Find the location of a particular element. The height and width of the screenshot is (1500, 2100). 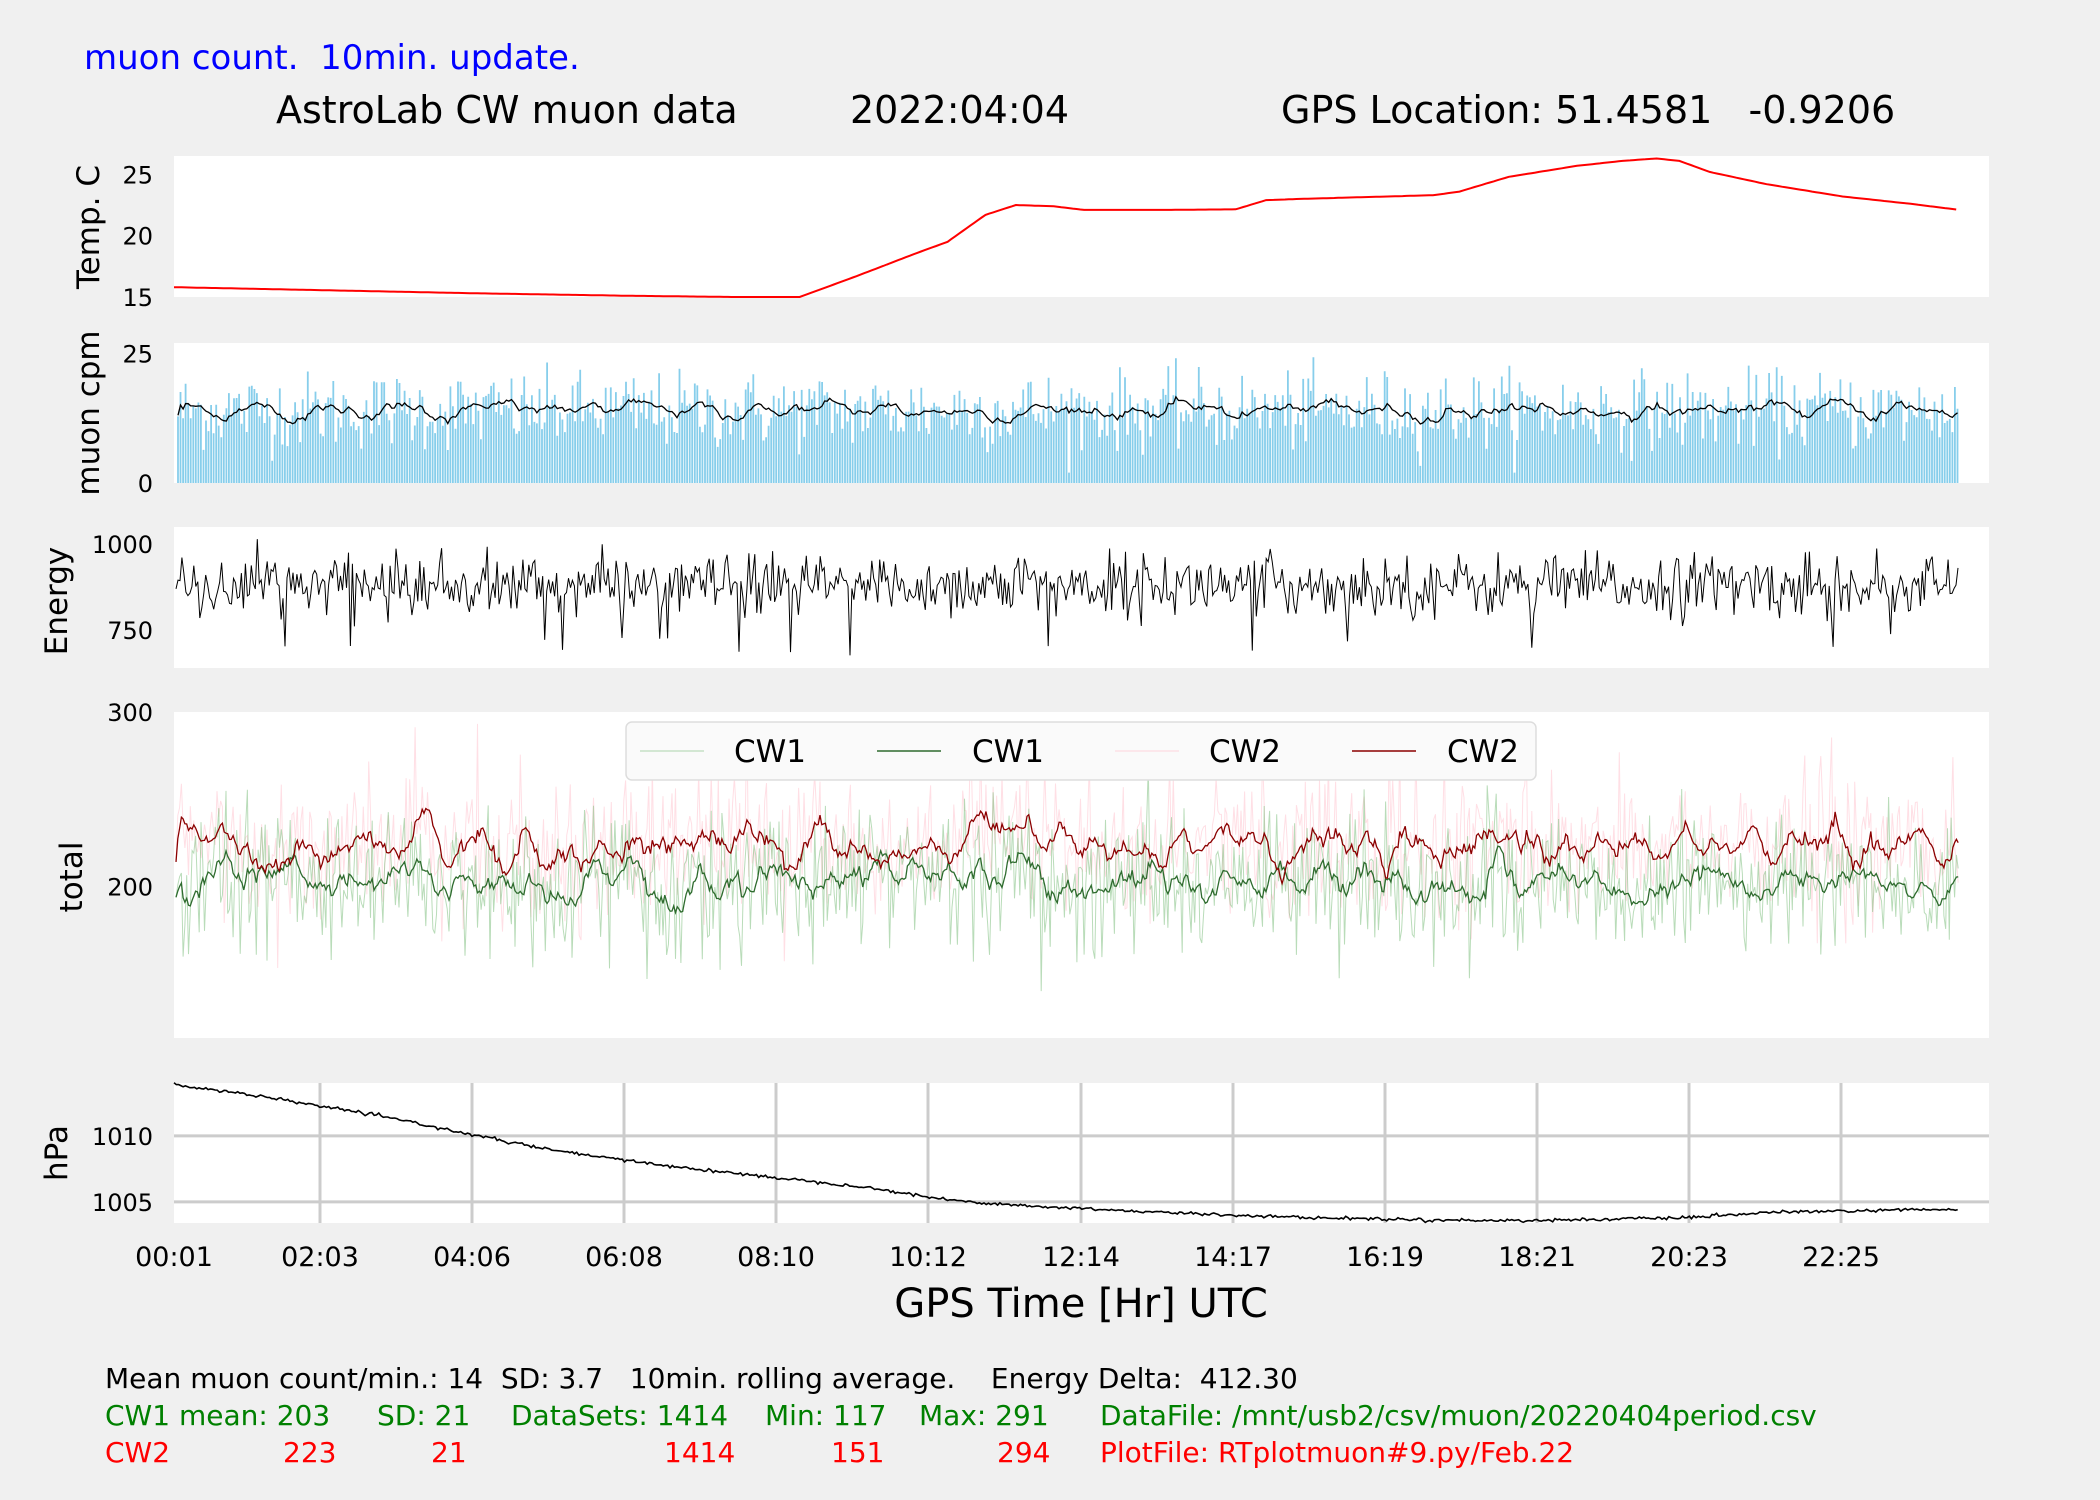

chart-title: AstroLab CW muon data is located at coordinates (507, 110).